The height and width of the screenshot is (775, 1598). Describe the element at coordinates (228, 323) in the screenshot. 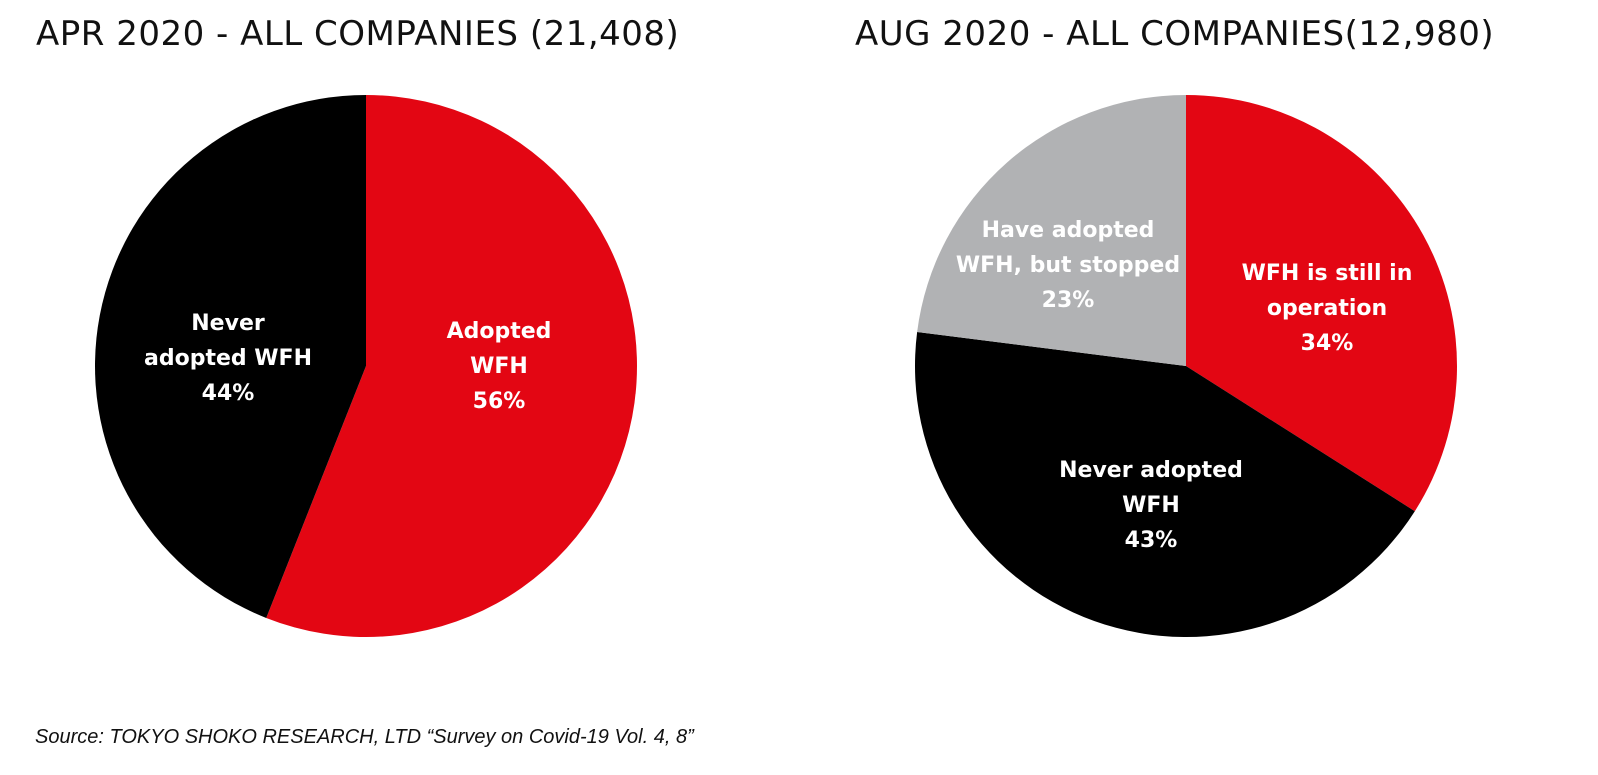

I see `slice-label-line: Never` at that location.